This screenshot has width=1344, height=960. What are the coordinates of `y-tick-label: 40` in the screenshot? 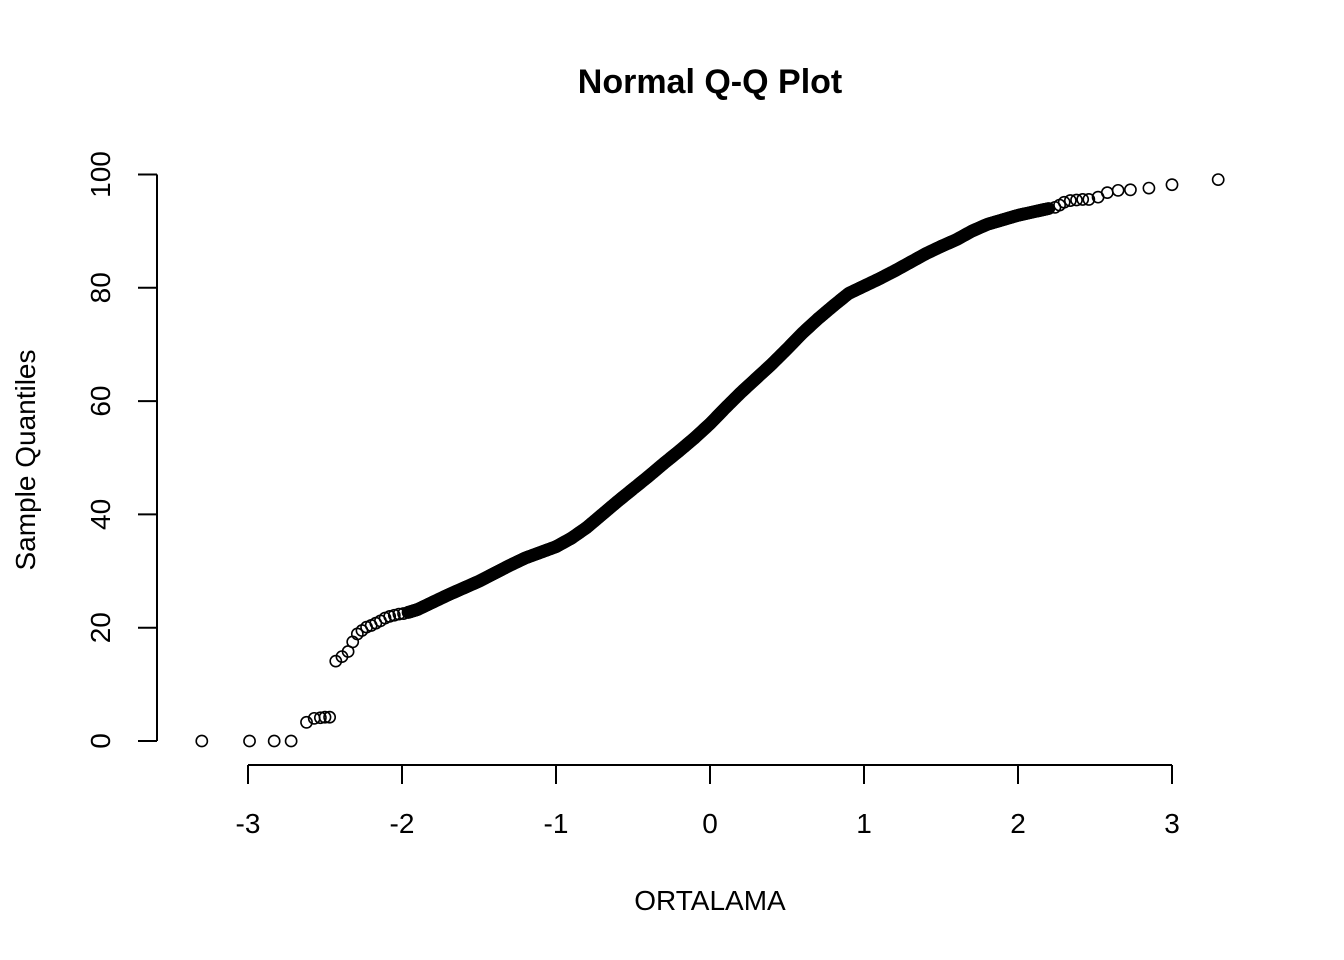 It's located at (100, 514).